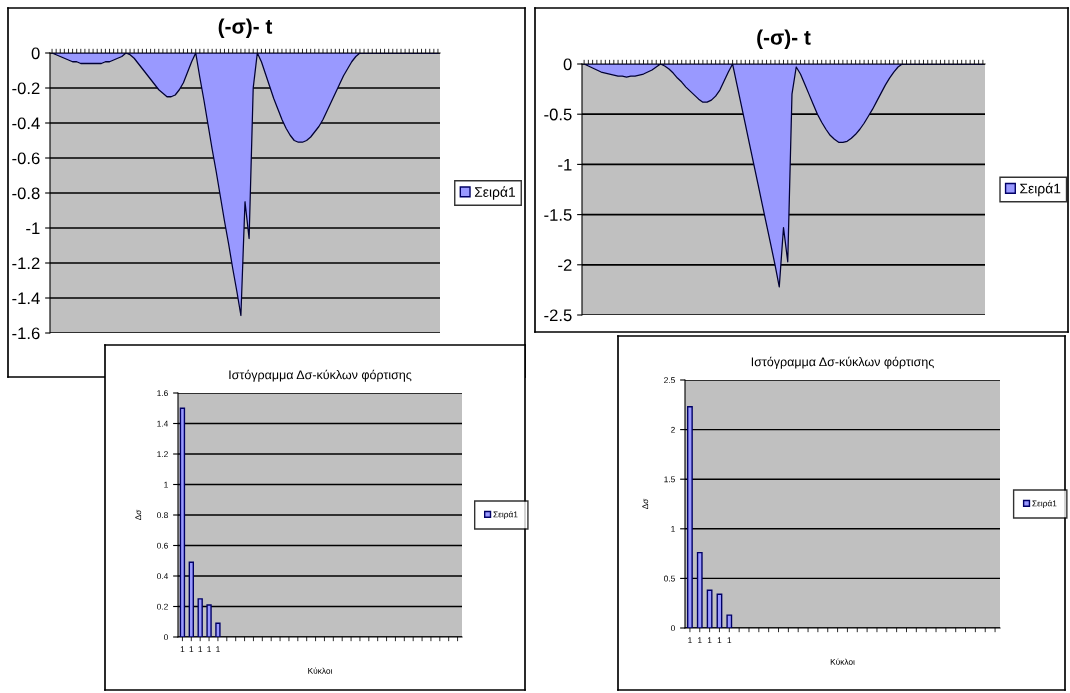  I want to click on y-tick-label: 1.6, so click(162, 393).